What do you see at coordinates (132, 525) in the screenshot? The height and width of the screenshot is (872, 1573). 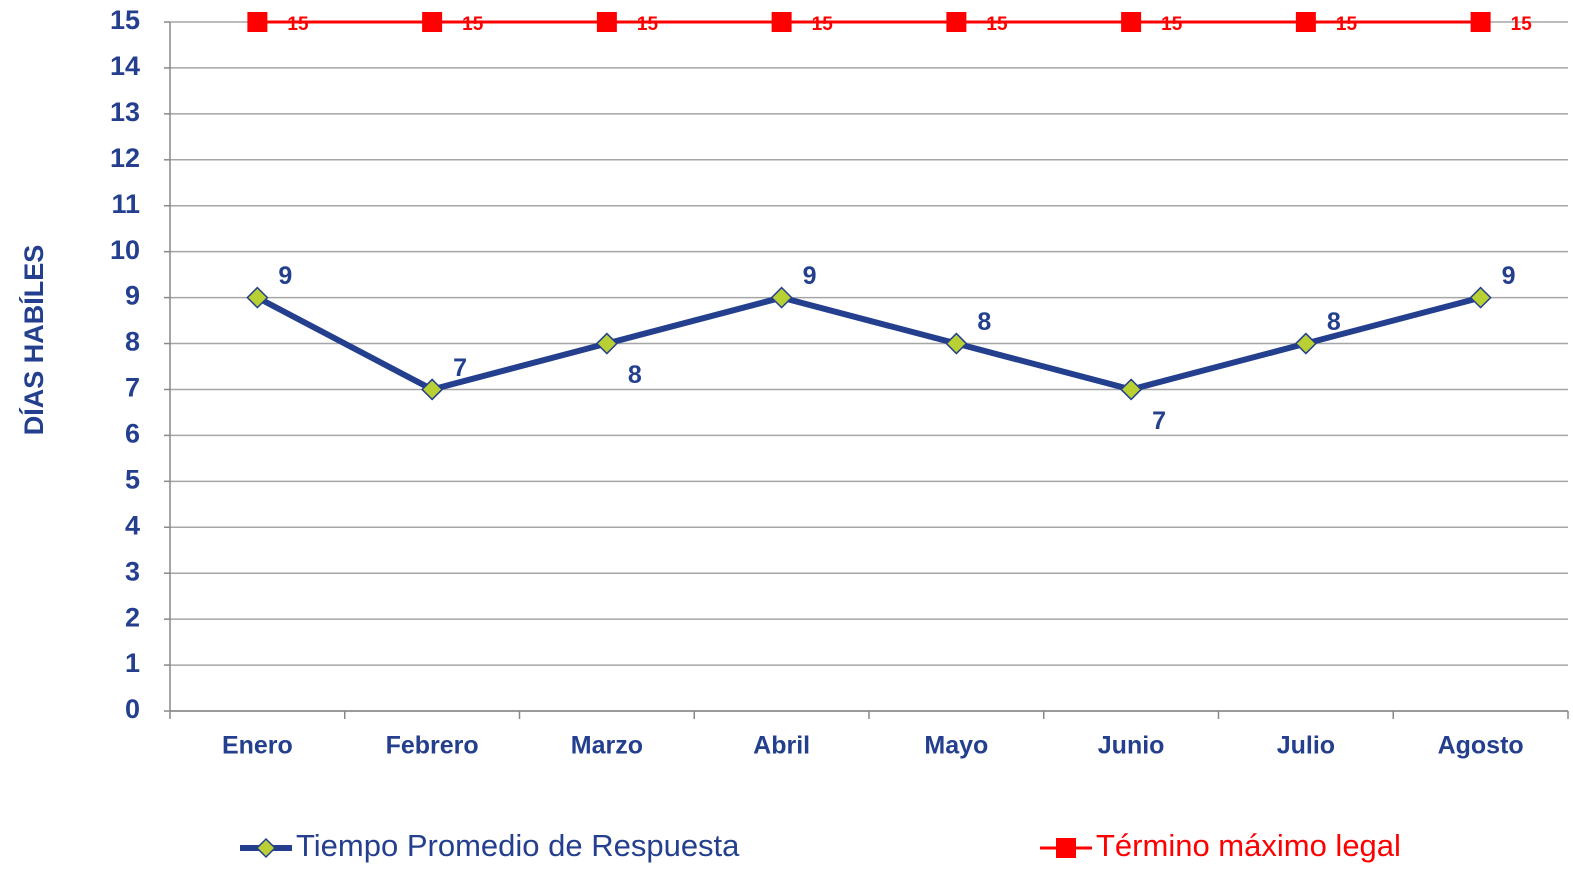 I see `y-tick-label: 4` at bounding box center [132, 525].